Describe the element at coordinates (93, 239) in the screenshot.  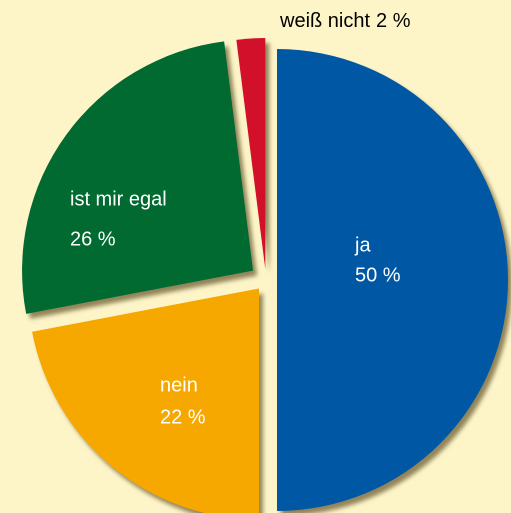
I see `value-label: 26 %` at that location.